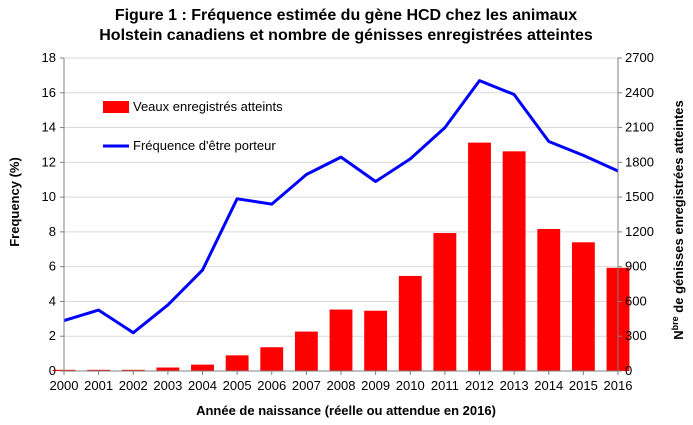 The height and width of the screenshot is (425, 693). Describe the element at coordinates (410, 323) in the screenshot. I see `bar-2010` at that location.